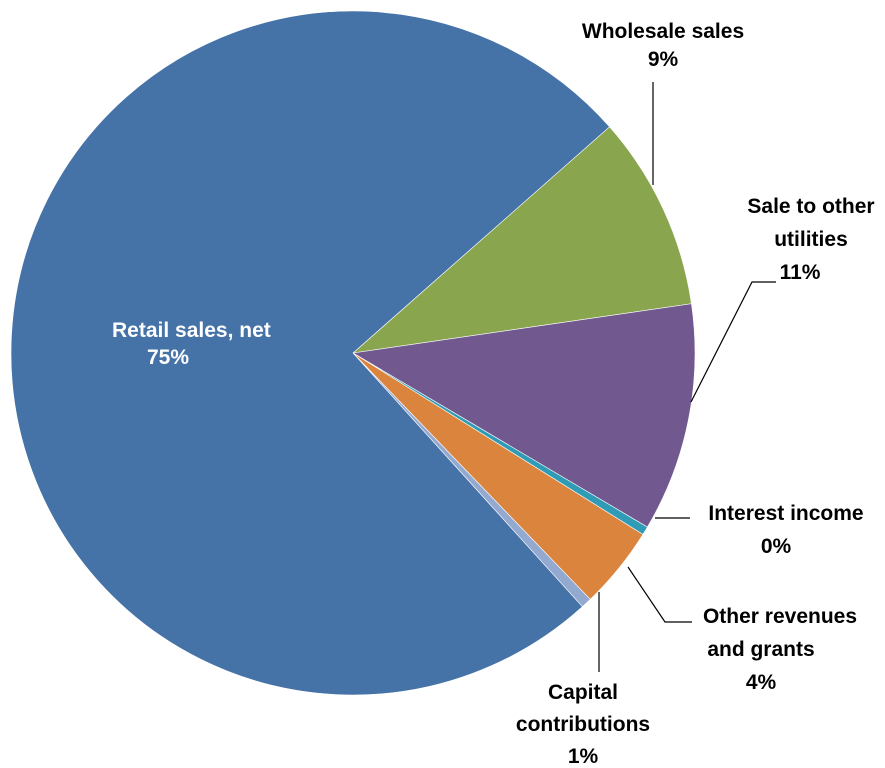 Image resolution: width=885 pixels, height=768 pixels. What do you see at coordinates (811, 239) in the screenshot?
I see `utilities-label-line2: utilities` at bounding box center [811, 239].